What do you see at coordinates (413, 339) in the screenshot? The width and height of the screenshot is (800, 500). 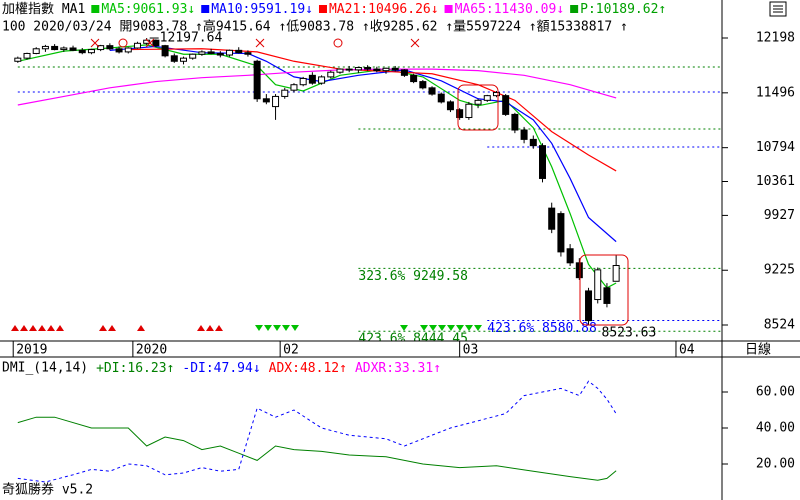 I see `fib-label: 423.6% 8444.45` at bounding box center [413, 339].